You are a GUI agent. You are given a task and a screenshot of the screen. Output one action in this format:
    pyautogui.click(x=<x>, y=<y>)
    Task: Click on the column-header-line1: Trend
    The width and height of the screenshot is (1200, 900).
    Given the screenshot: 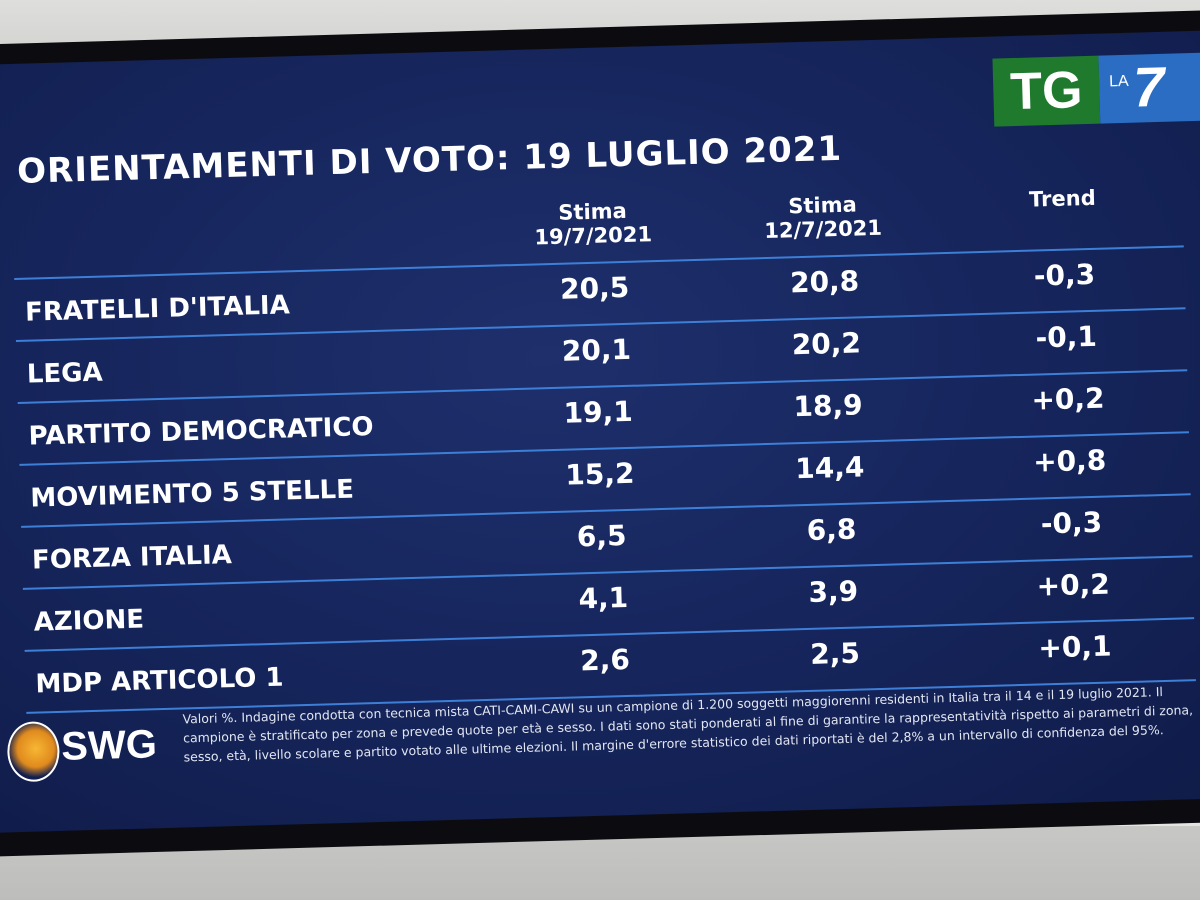 What is the action you would take?
    pyautogui.click(x=1062, y=198)
    